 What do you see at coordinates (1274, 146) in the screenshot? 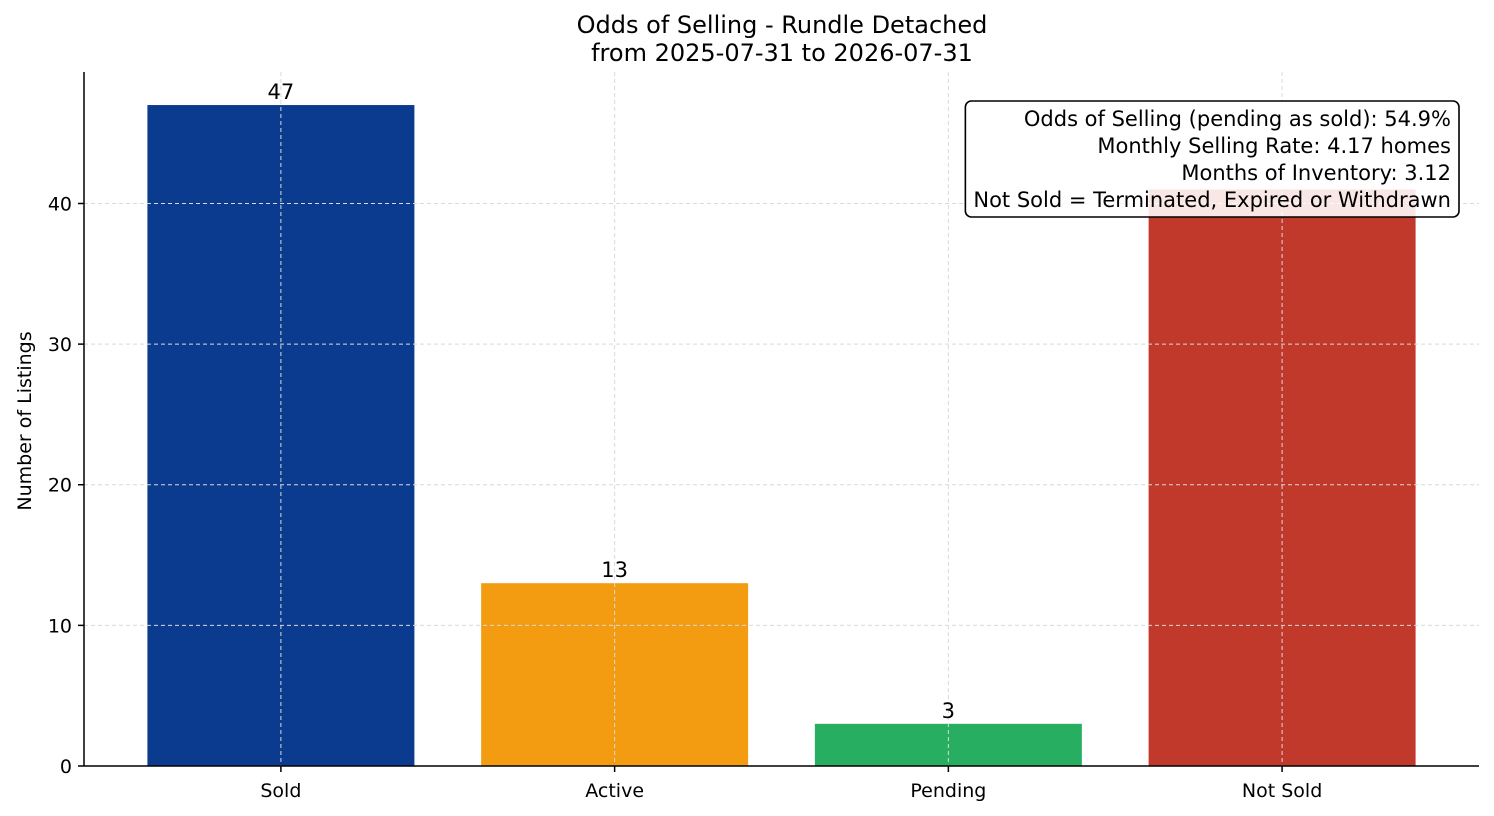
I see `annotation-line: Monthly Selling Rate: 4.17 homes` at bounding box center [1274, 146].